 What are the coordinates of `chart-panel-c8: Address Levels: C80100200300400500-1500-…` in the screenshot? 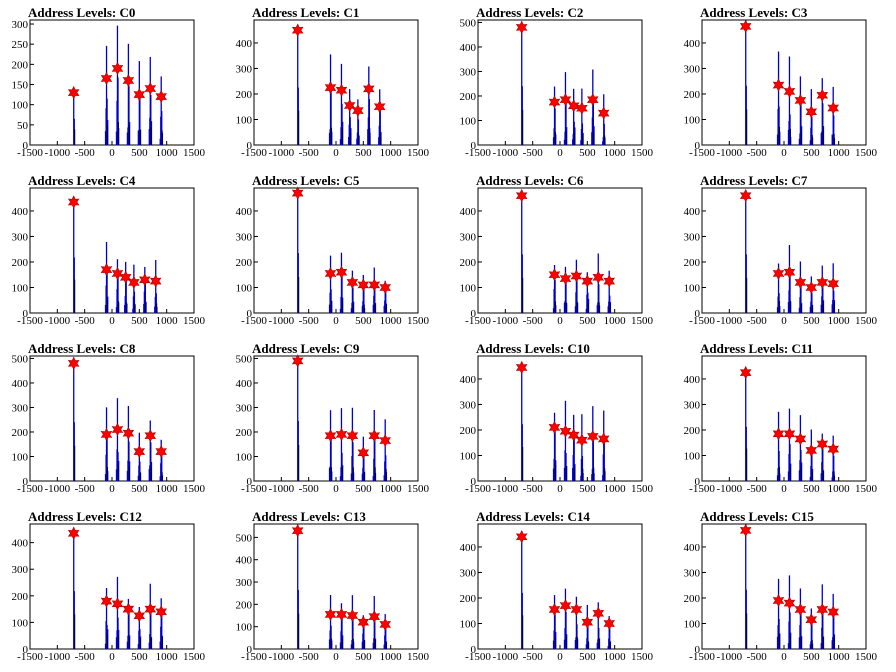 It's located at (109, 418).